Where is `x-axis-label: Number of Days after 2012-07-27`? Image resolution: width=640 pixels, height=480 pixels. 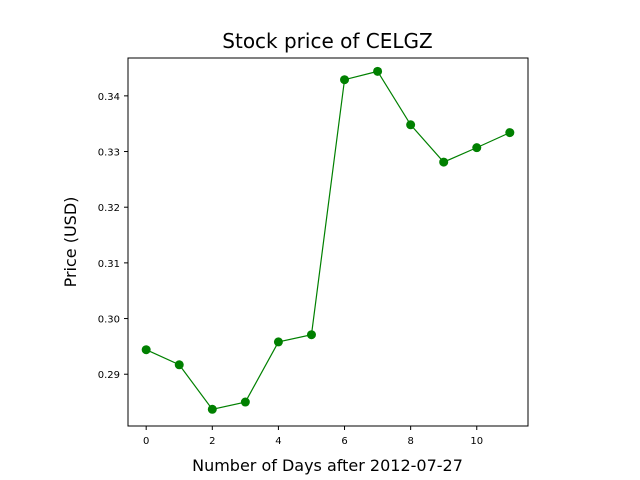 x-axis-label: Number of Days after 2012-07-27 is located at coordinates (327, 465).